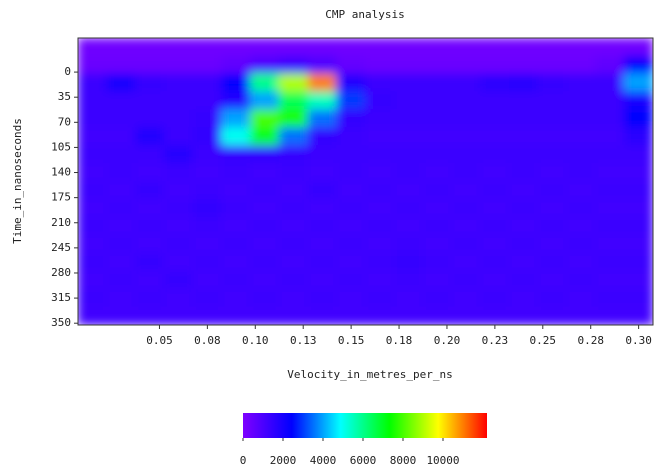 The height and width of the screenshot is (476, 660). What do you see at coordinates (64, 96) in the screenshot?
I see `y-tick-label: 35` at bounding box center [64, 96].